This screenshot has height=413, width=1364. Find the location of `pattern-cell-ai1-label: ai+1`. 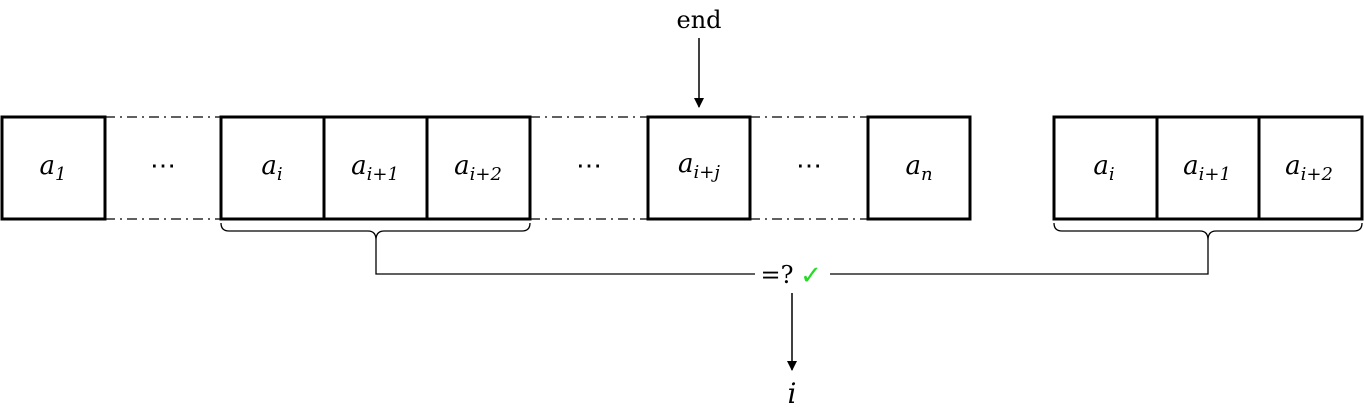

pattern-cell-ai1-label: ai+1 is located at coordinates (1207, 168).